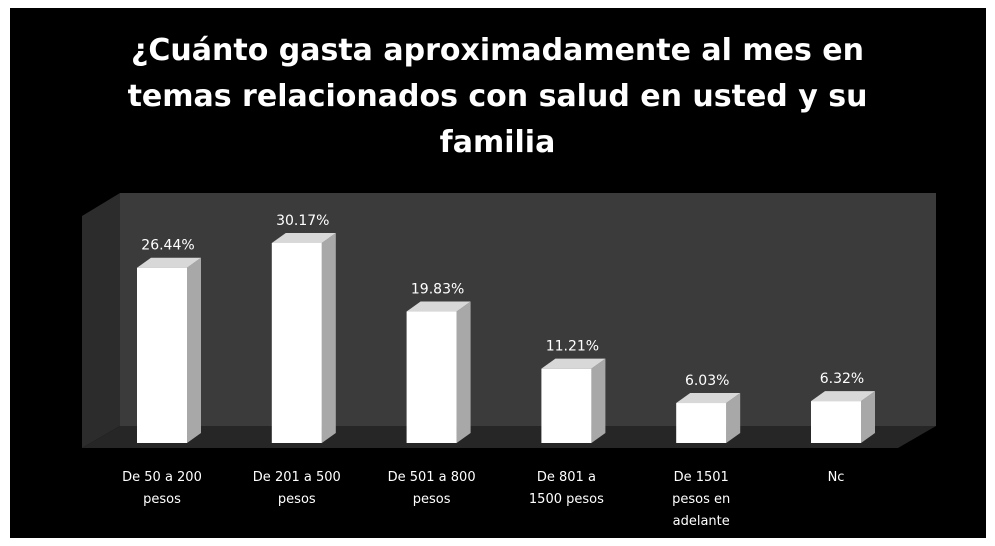 The height and width of the screenshot is (546, 995). What do you see at coordinates (707, 381) in the screenshot?
I see `data-label: 6.03%` at bounding box center [707, 381].